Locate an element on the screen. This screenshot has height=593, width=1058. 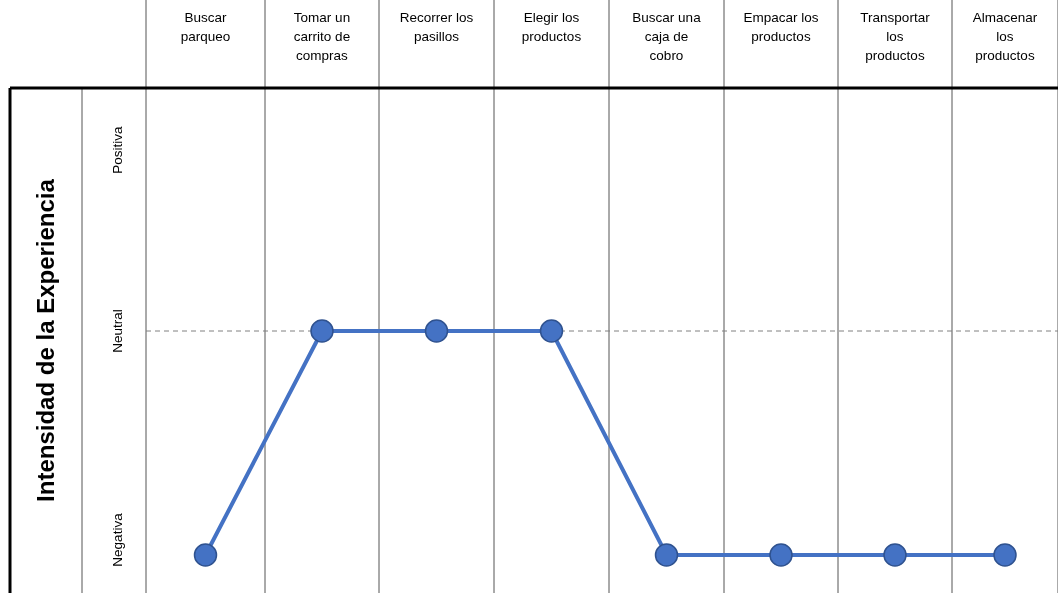
x-tick-label: Transportar los productos is located at coordinates (895, 36).